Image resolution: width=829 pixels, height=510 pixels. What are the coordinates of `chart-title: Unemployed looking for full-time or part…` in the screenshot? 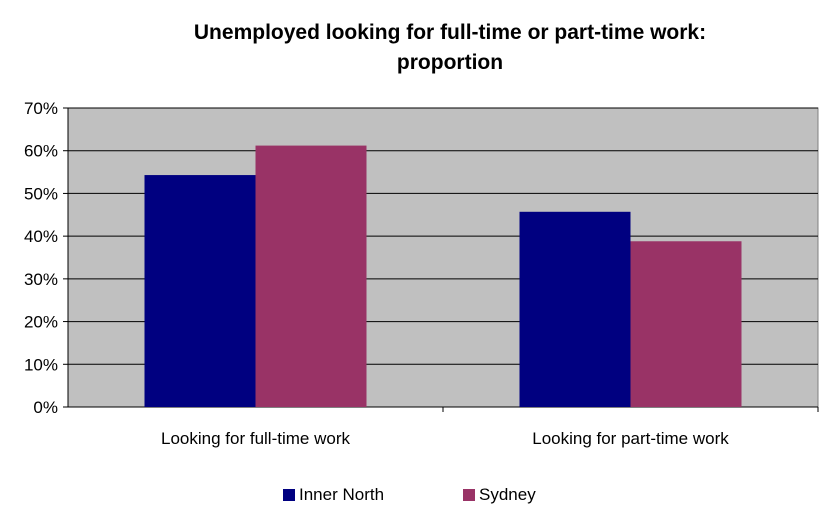 It's located at (444, 48).